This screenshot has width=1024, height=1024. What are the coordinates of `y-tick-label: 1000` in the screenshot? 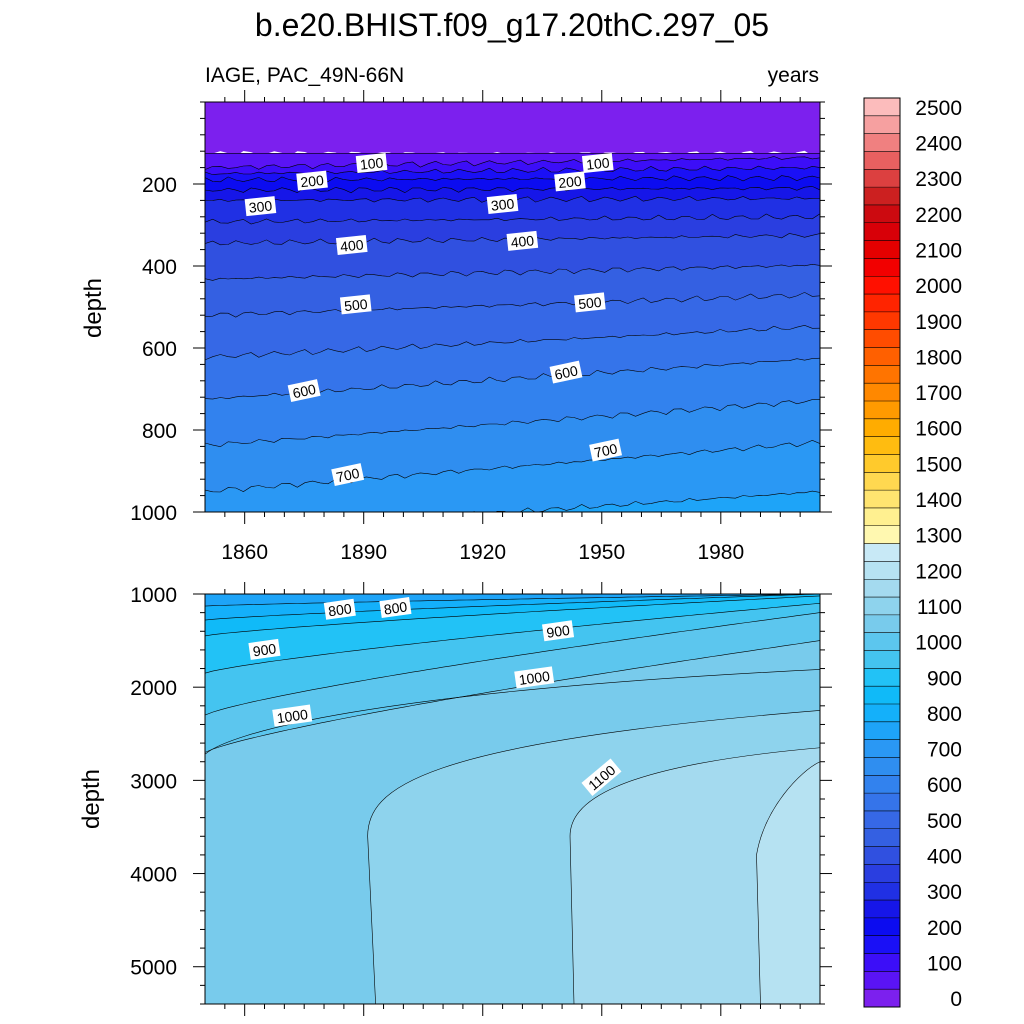 It's located at (153, 513).